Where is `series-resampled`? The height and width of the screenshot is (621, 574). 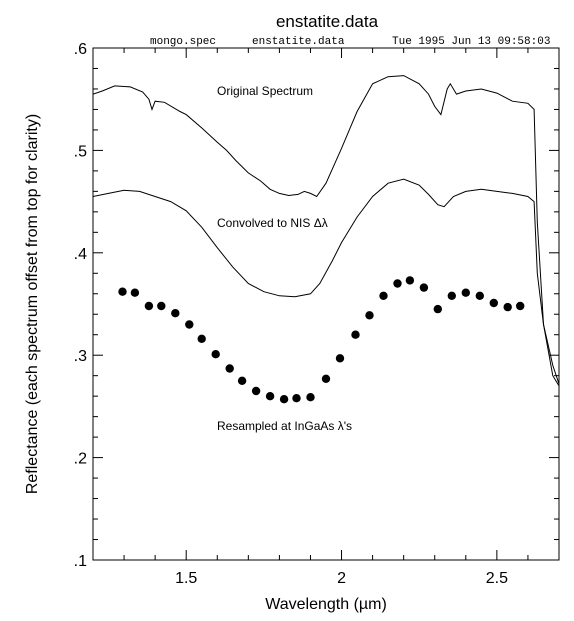 series-resampled is located at coordinates (321, 340).